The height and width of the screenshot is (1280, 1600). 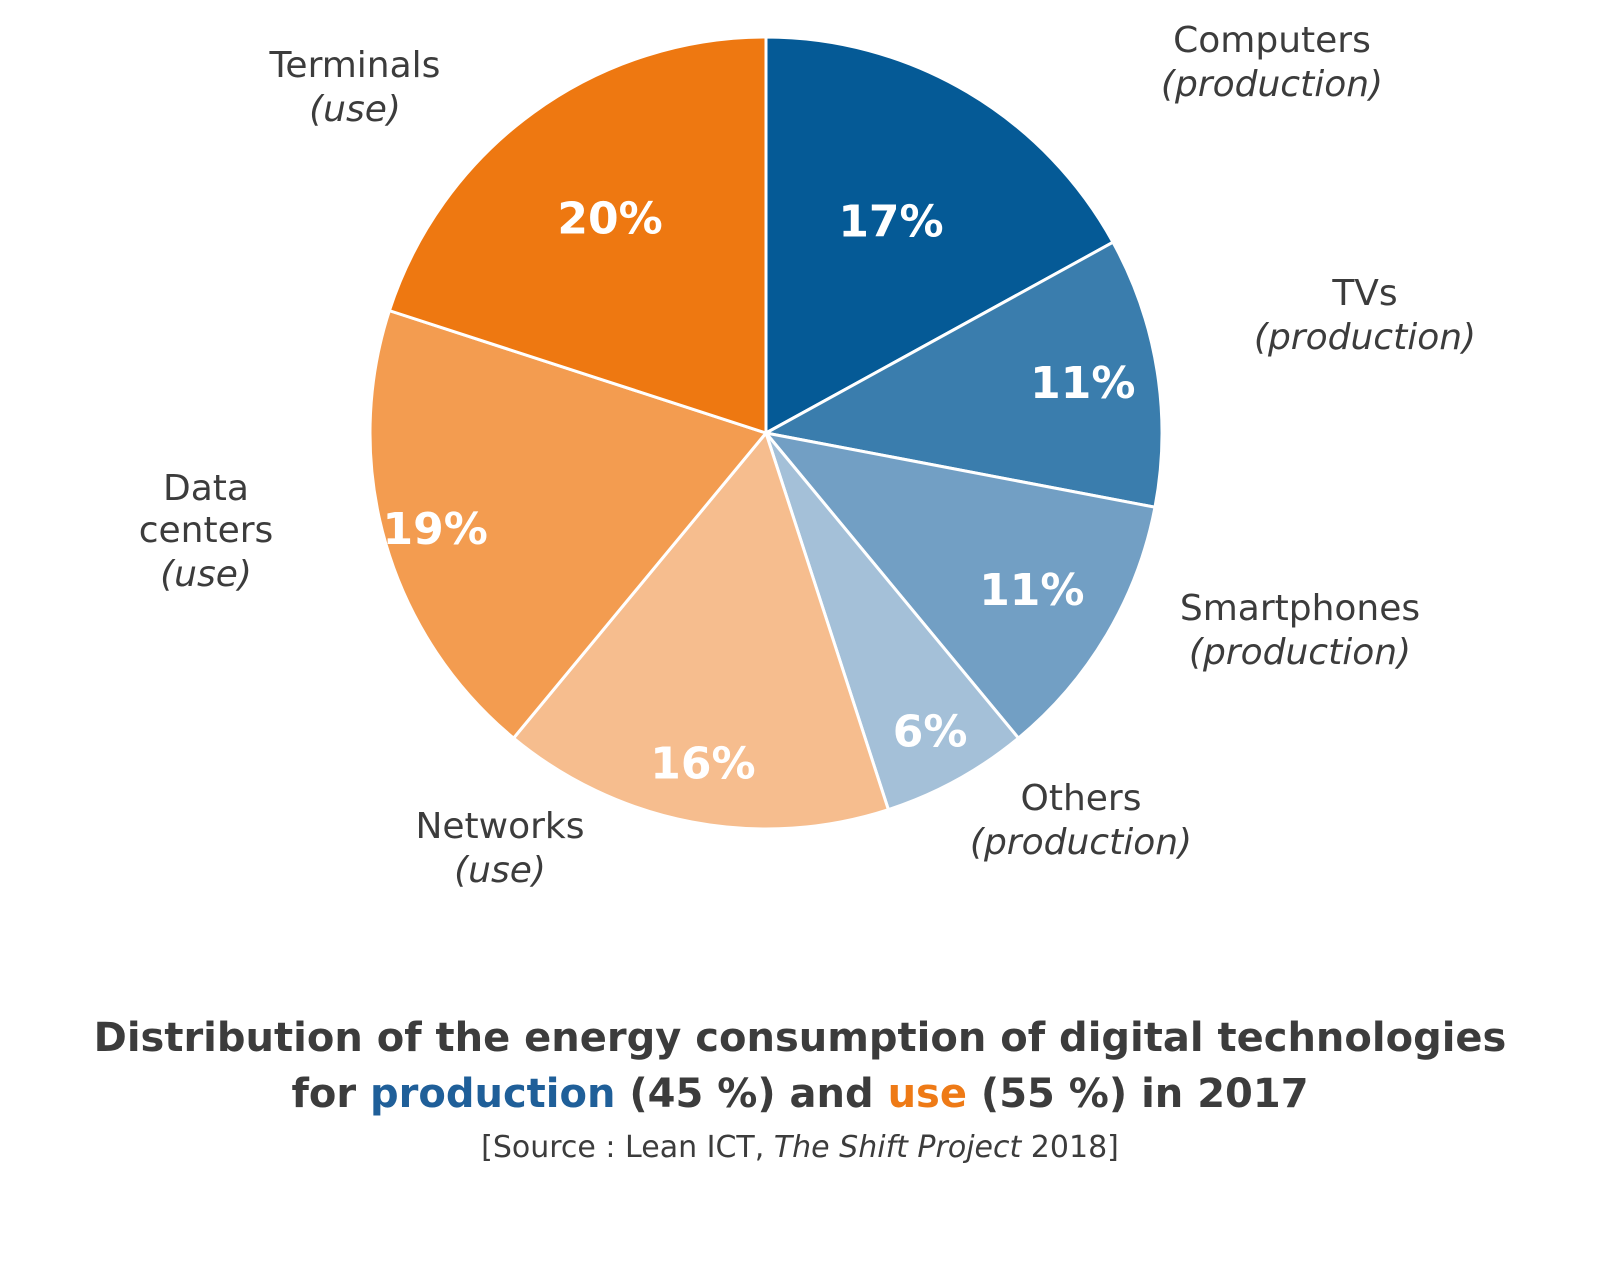 I want to click on pie-slice-terminals, so click(x=577, y=235).